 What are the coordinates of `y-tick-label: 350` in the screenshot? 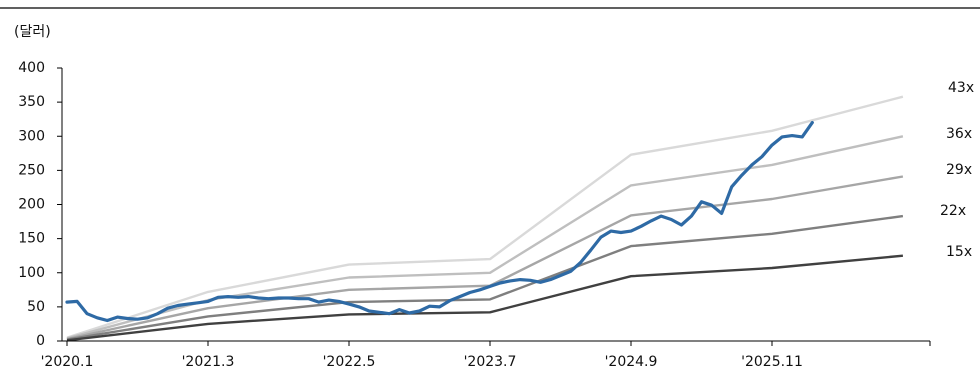 It's located at (31, 102).